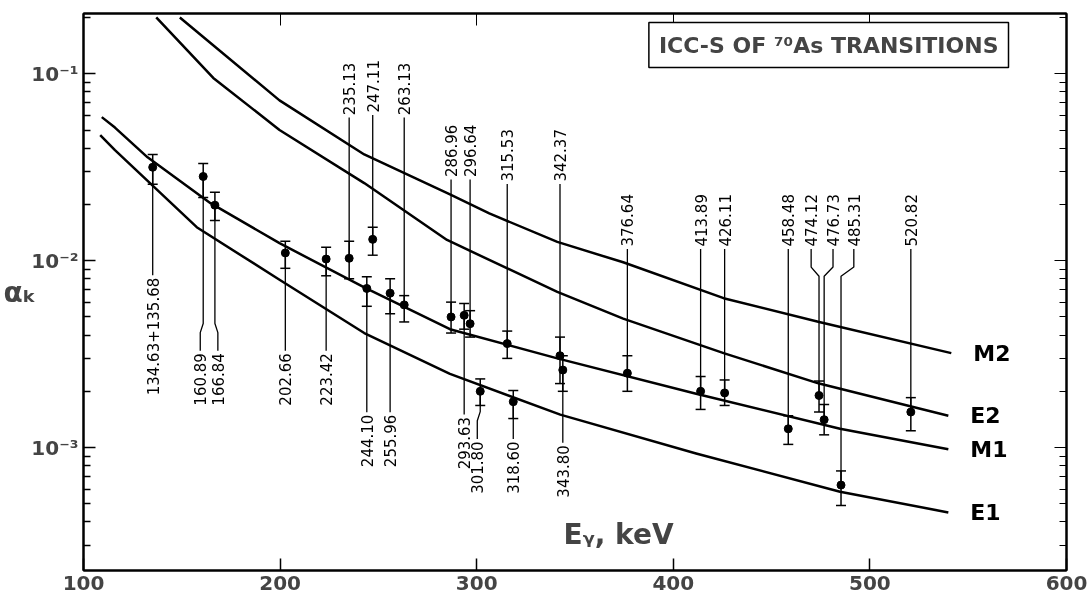  What do you see at coordinates (55, 447) in the screenshot?
I see `y-tick-label: 10⁻³` at bounding box center [55, 447].